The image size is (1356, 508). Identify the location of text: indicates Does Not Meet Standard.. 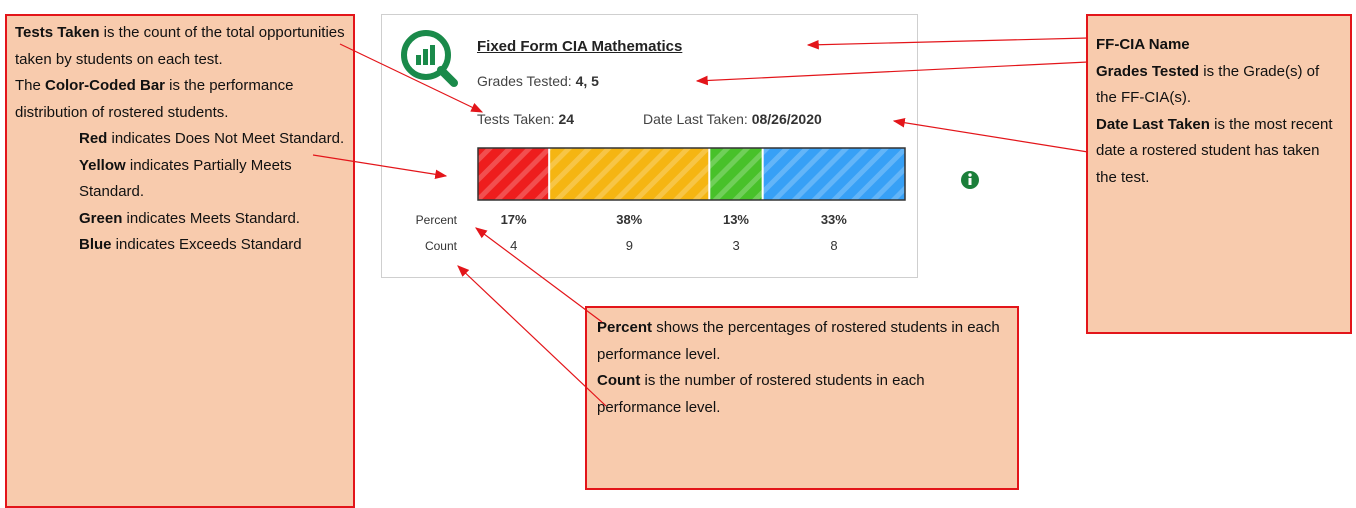
(226, 138).